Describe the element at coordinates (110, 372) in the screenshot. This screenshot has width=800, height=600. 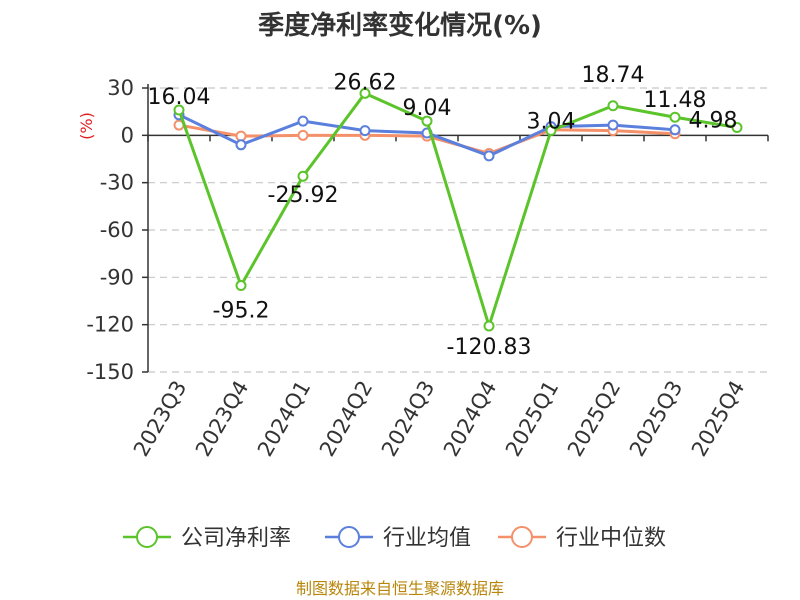
I see `y-tick-label: -150` at that location.